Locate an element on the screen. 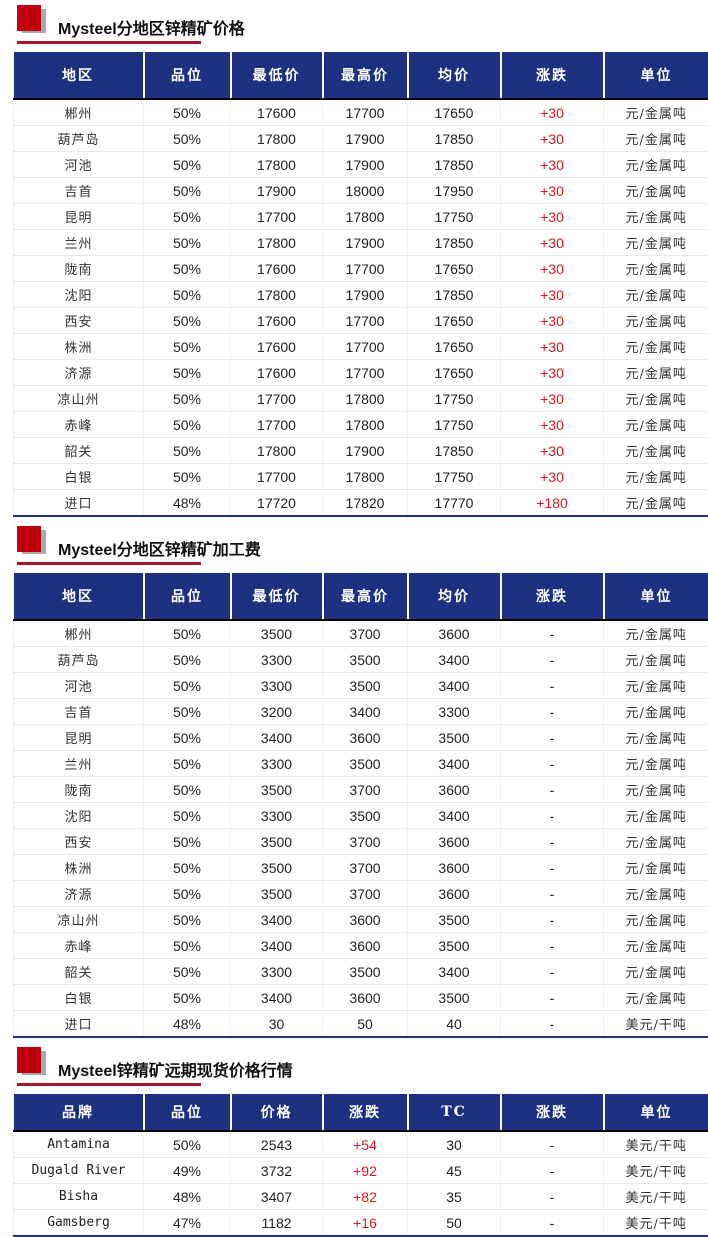 This screenshot has height=1237, width=708. column-header: 地区 is located at coordinates (79, 75).